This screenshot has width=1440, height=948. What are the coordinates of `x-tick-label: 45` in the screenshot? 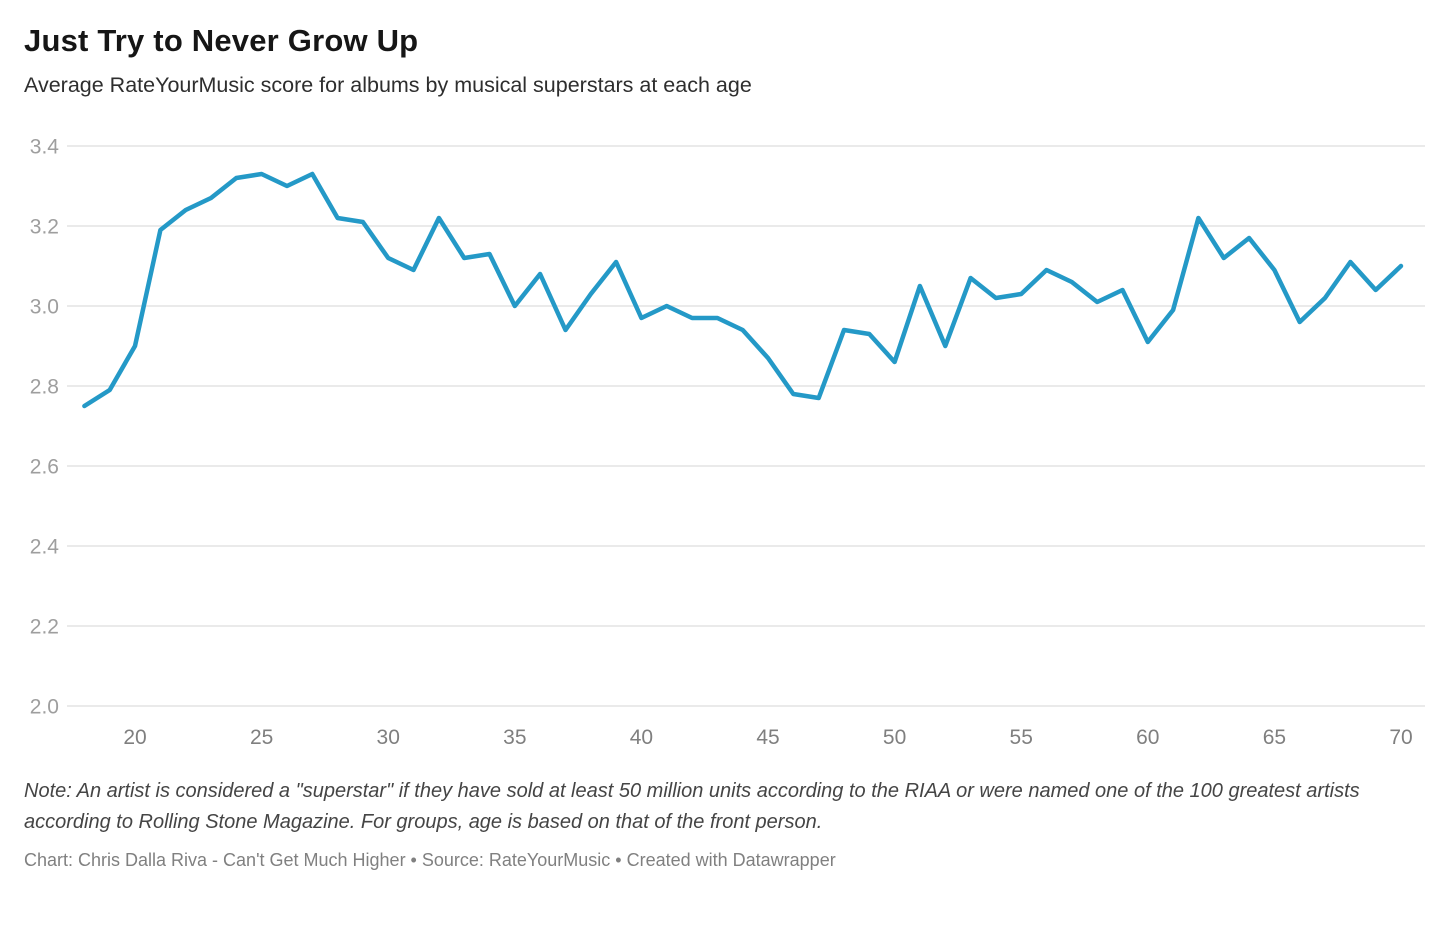 It's located at (767, 737).